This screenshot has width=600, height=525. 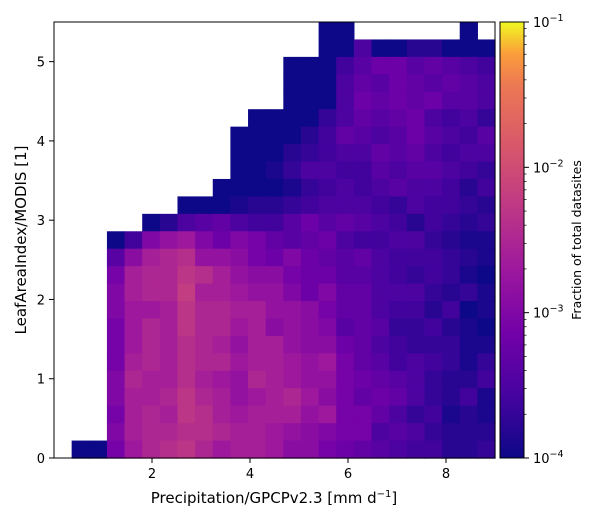 I want to click on x-tick-label: 6, so click(x=348, y=474).